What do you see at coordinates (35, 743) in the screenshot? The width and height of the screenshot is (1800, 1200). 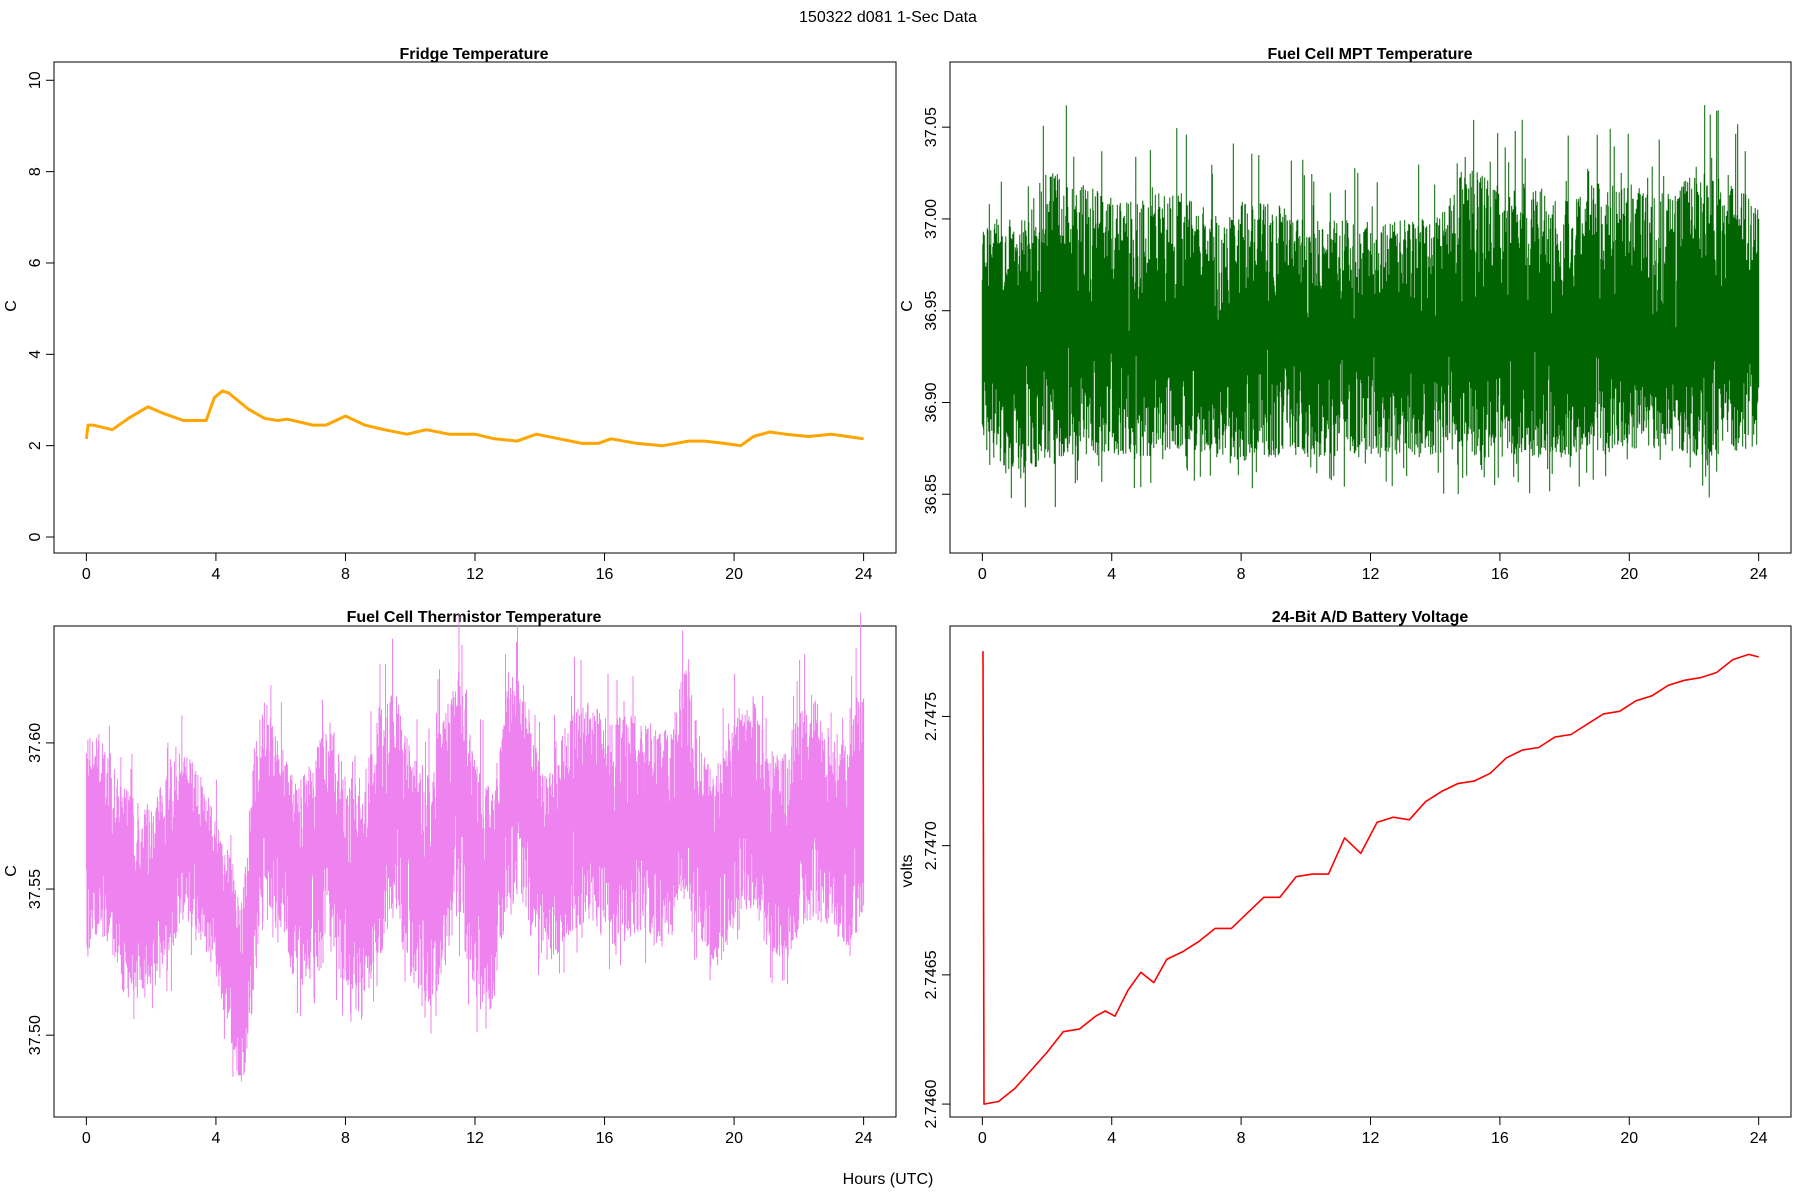 I see `y-tick-label: 37.60` at bounding box center [35, 743].